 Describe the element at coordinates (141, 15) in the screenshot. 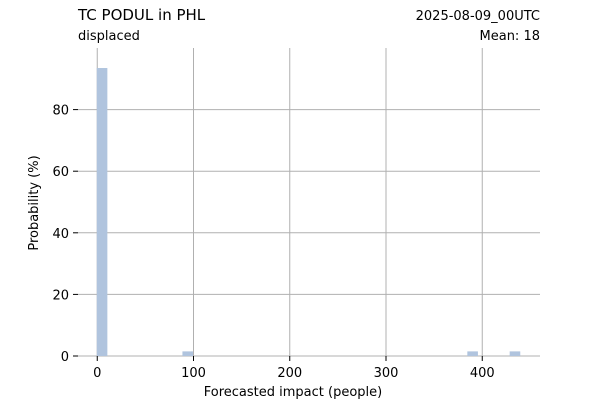

I see `chart-title: TC PODUL in PHL` at that location.